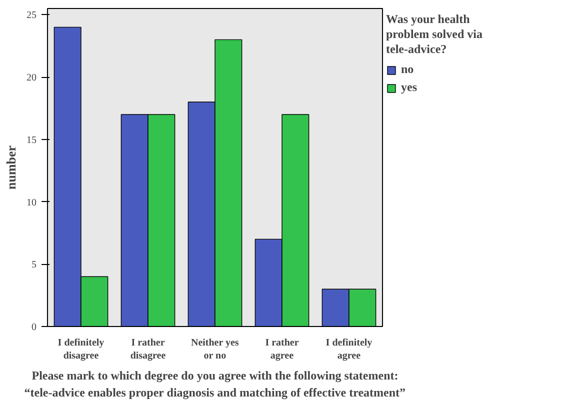 The width and height of the screenshot is (566, 412). Describe the element at coordinates (408, 69) in the screenshot. I see `legend-label: no` at that location.